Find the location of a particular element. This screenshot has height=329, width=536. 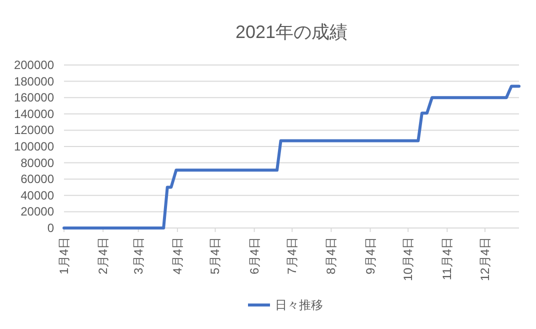

x-tick-label: 3月4日 is located at coordinates (138, 255).